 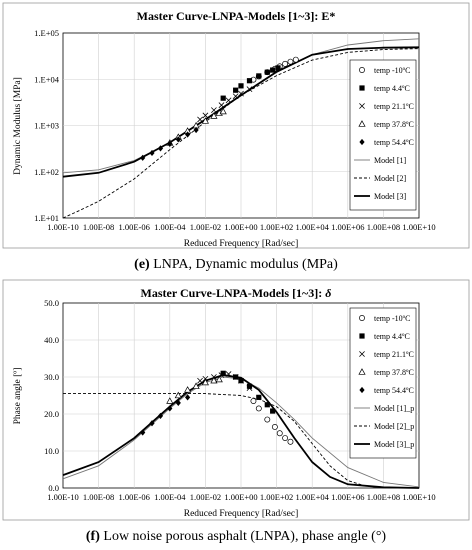 I want to click on caption-e: (e) LNPA, Dynamic modulus (MPa), so click(x=236, y=264).